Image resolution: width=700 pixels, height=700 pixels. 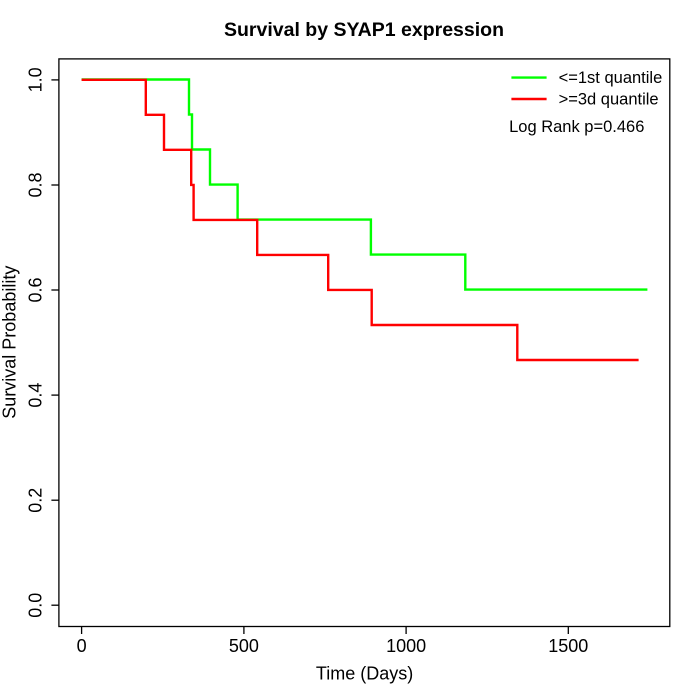 I want to click on svg-text: 0, so click(x=82, y=646).